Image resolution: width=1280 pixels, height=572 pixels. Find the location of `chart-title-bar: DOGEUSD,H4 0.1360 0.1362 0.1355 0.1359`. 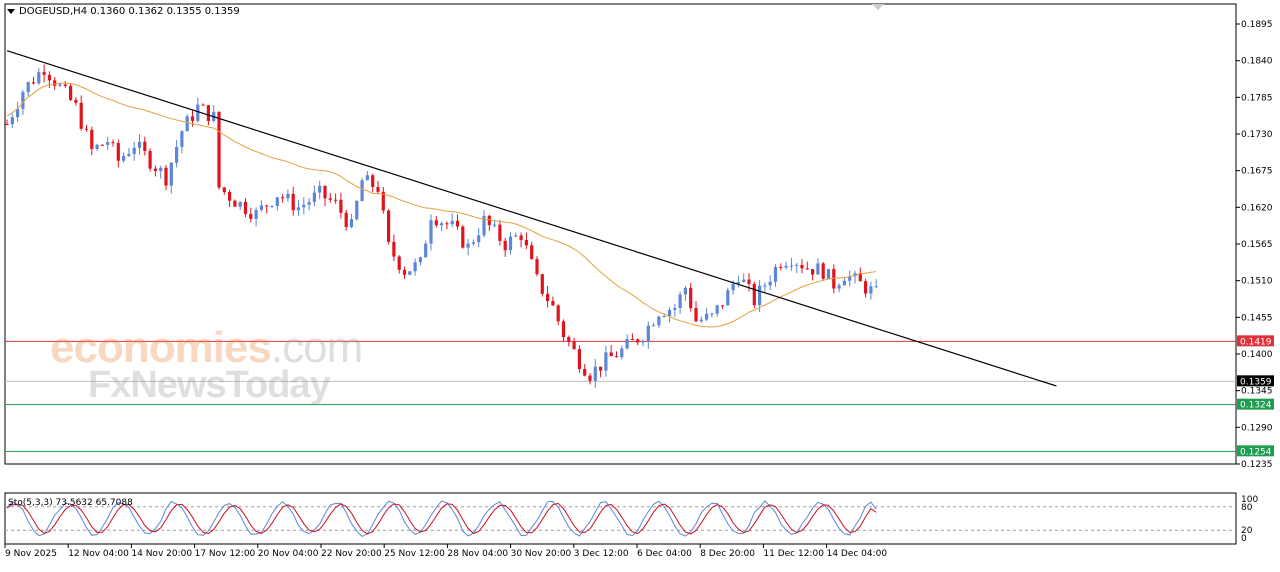

chart-title-bar: DOGEUSD,H4 0.1360 0.1362 0.1355 0.1359 is located at coordinates (123, 11).